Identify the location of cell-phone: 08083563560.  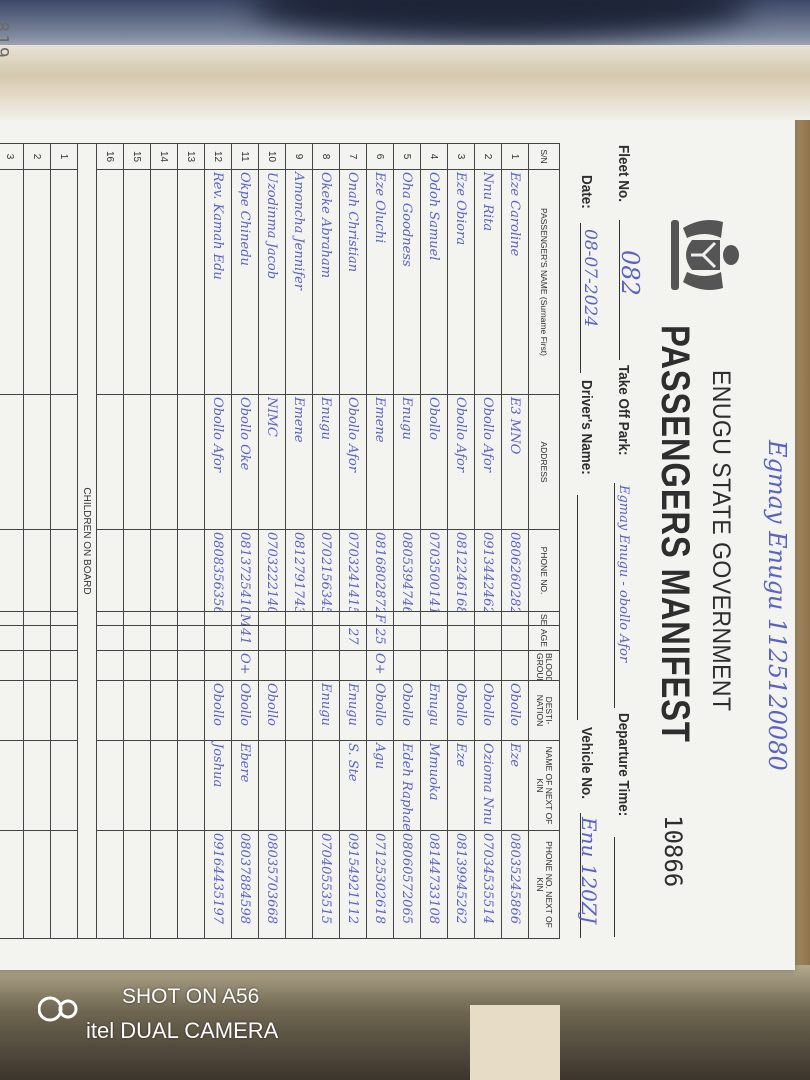
(218, 570).